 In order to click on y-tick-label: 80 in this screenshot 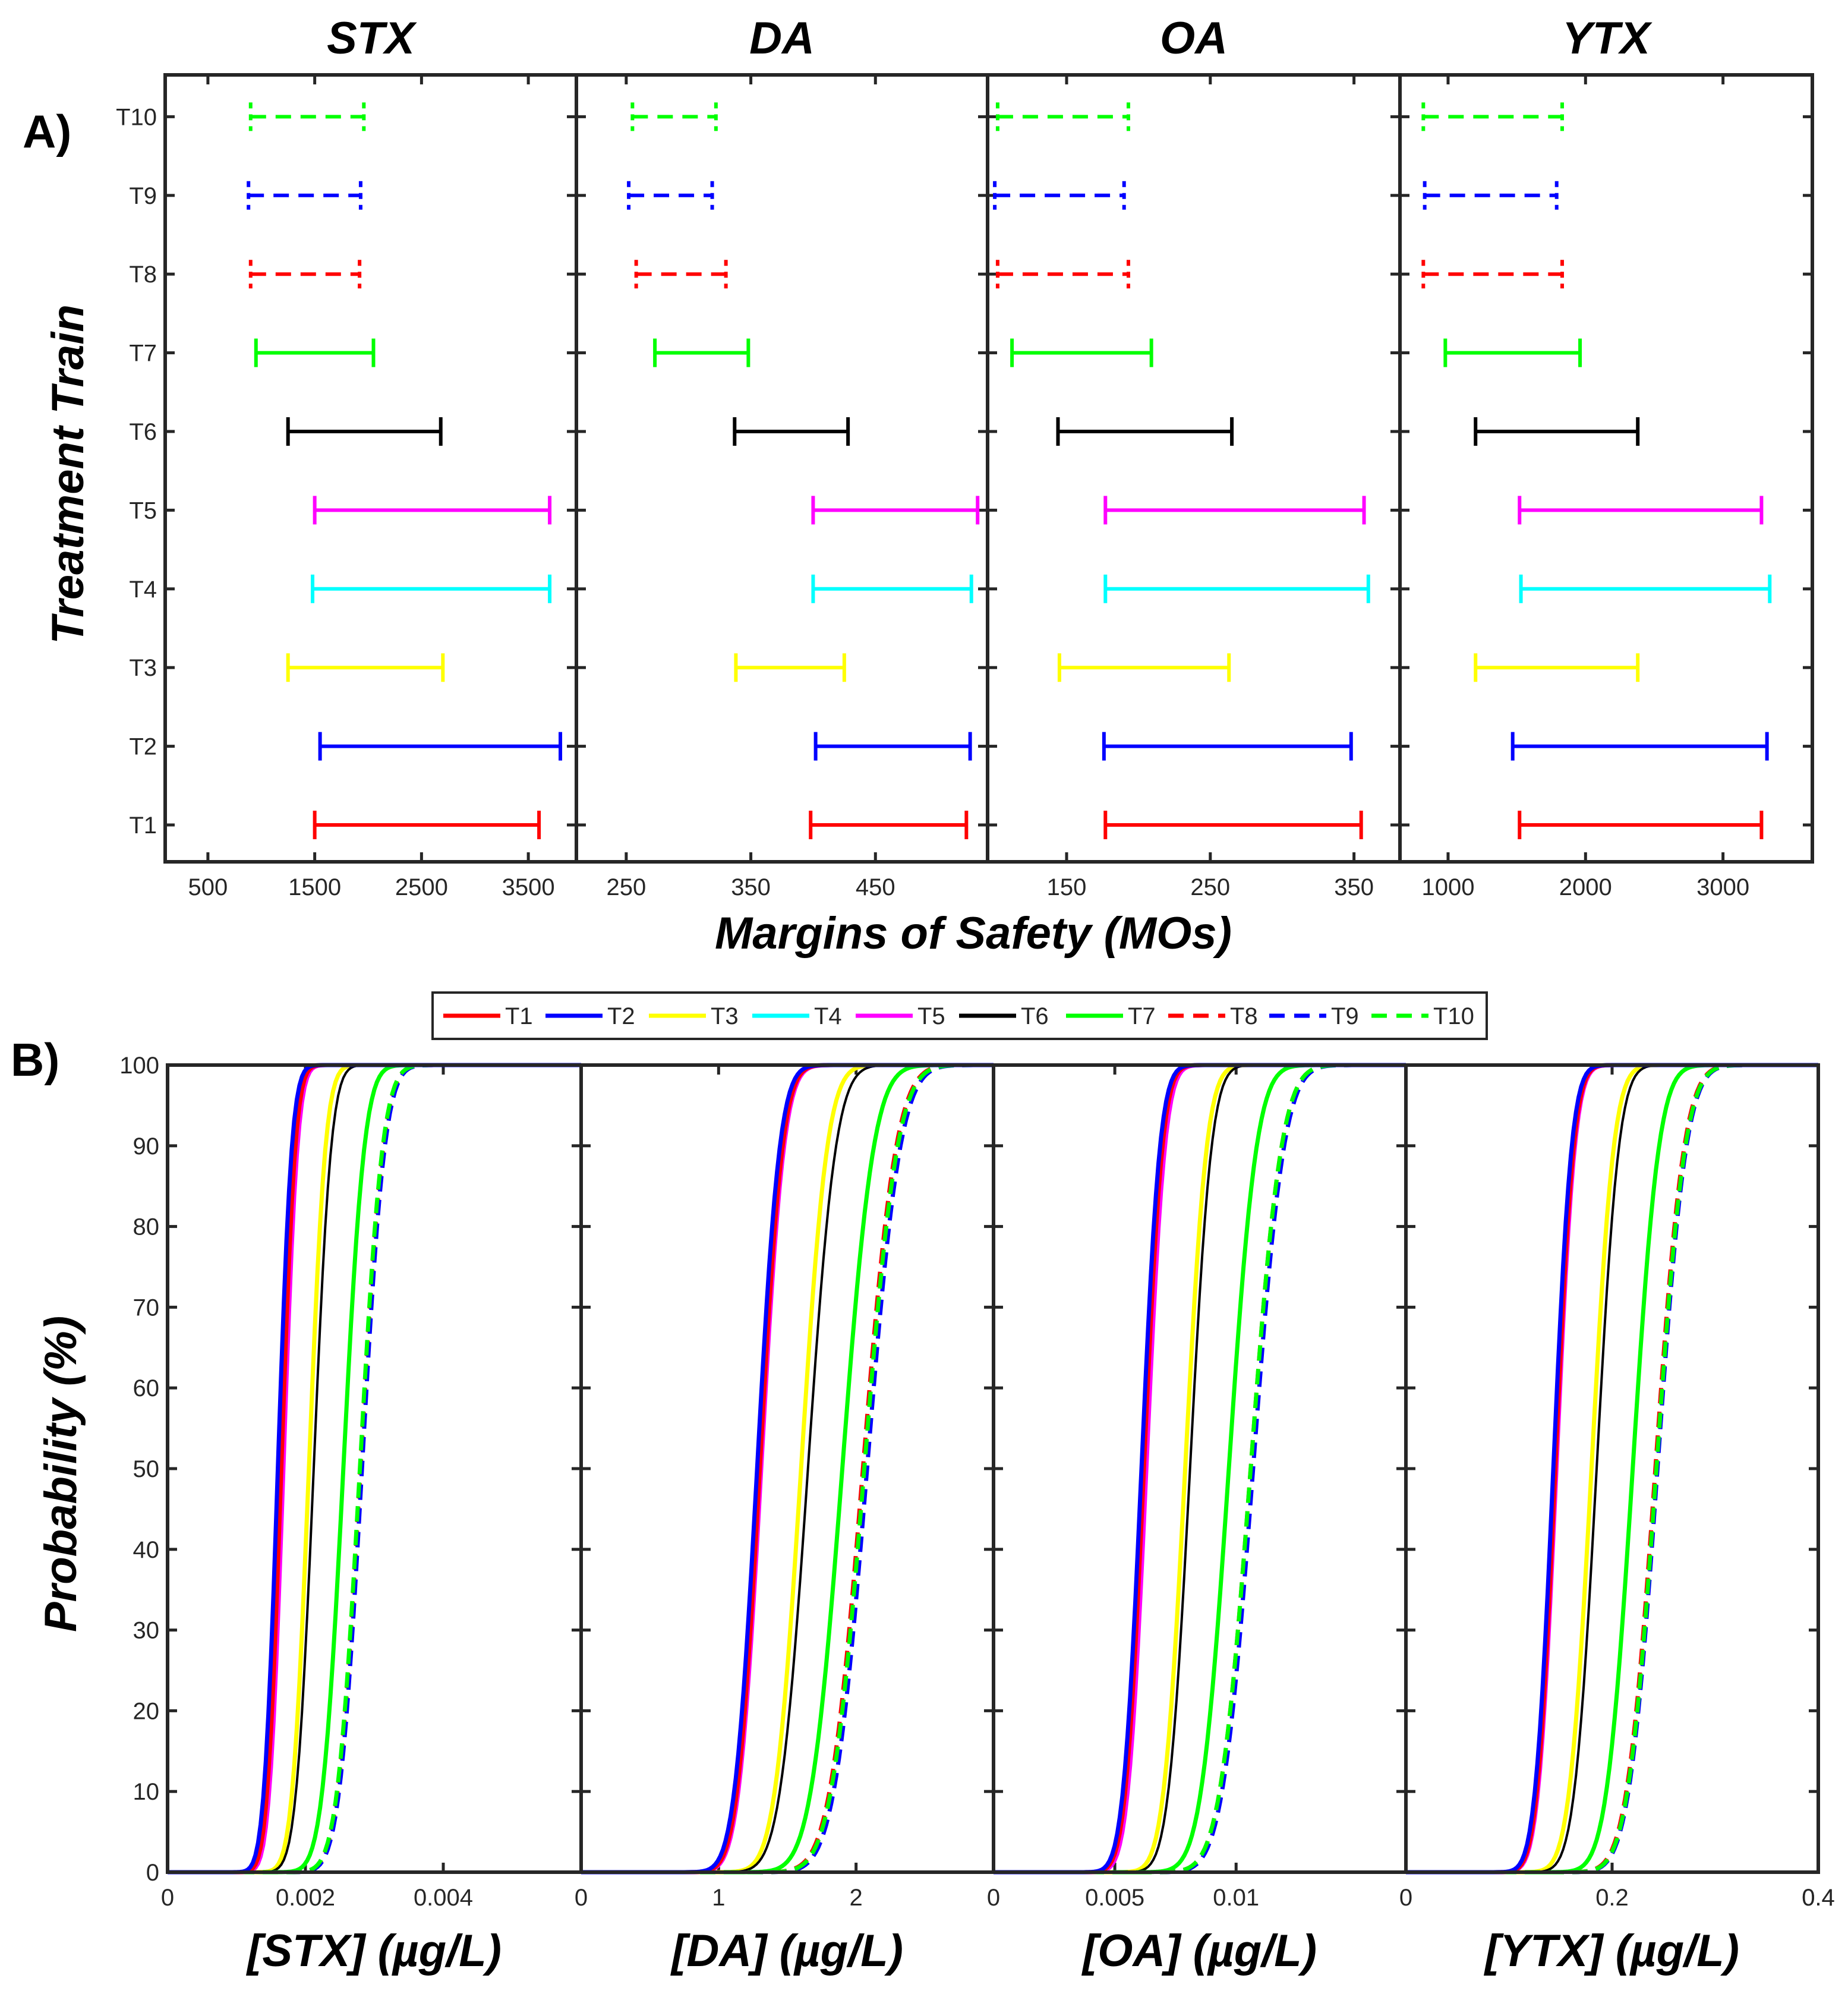, I will do `click(146, 1227)`.